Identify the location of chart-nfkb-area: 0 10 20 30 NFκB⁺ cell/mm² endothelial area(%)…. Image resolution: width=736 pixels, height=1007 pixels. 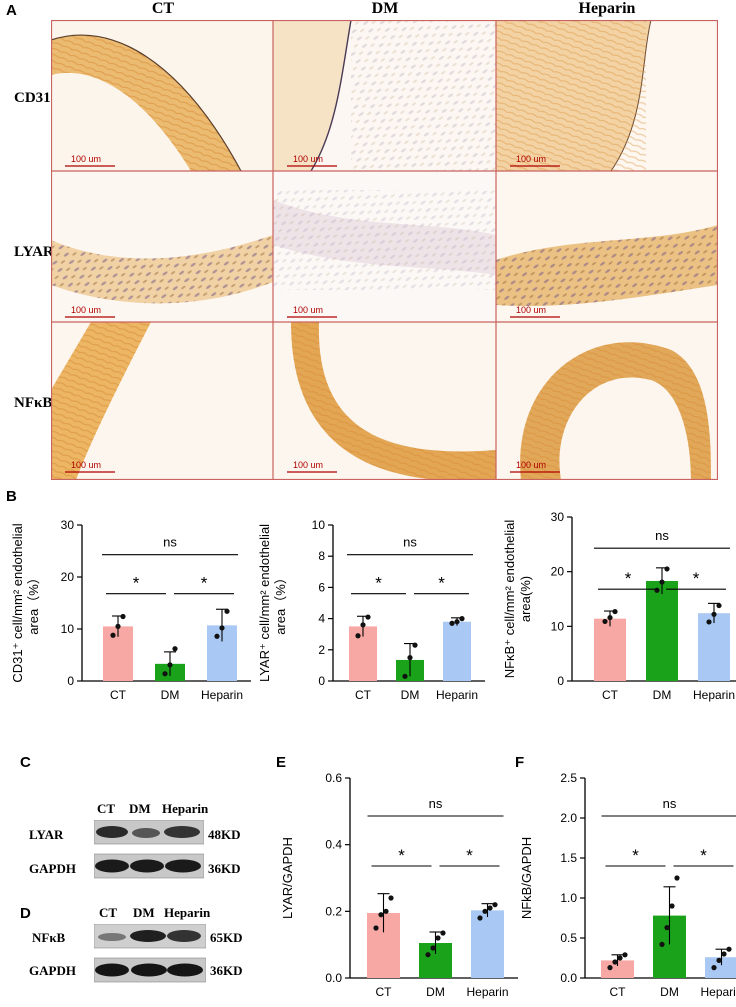
(619, 606).